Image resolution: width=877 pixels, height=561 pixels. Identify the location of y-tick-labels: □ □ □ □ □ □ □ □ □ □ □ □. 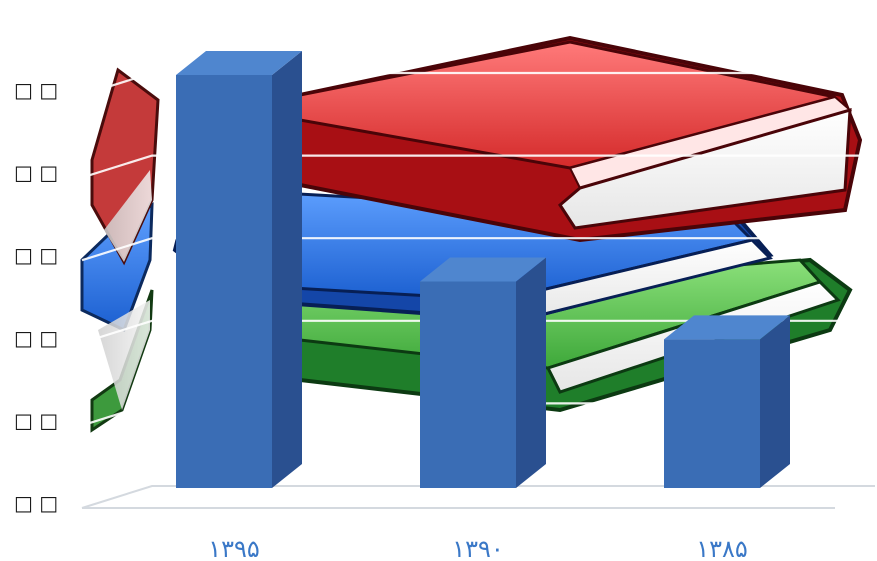
(36, 296).